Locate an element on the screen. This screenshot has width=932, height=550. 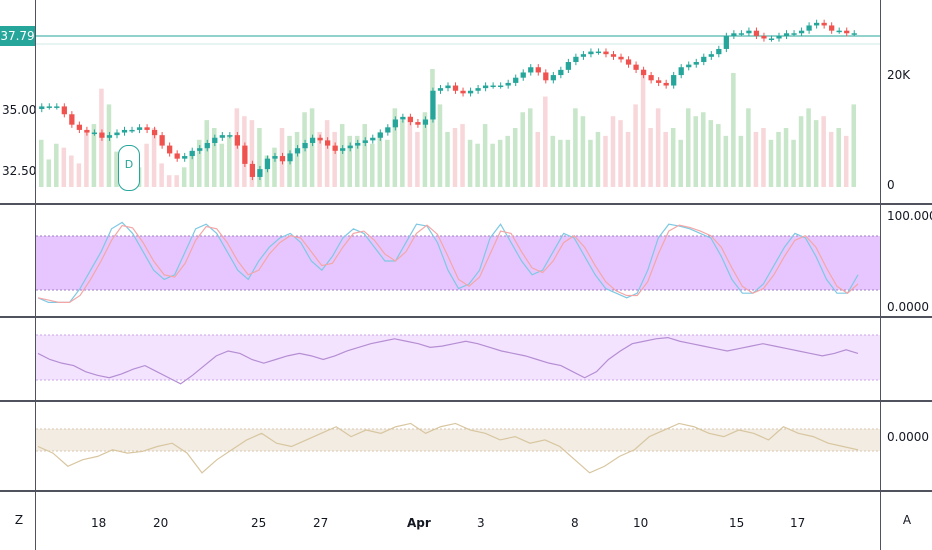
dividend-marker: D is located at coordinates (129, 168).